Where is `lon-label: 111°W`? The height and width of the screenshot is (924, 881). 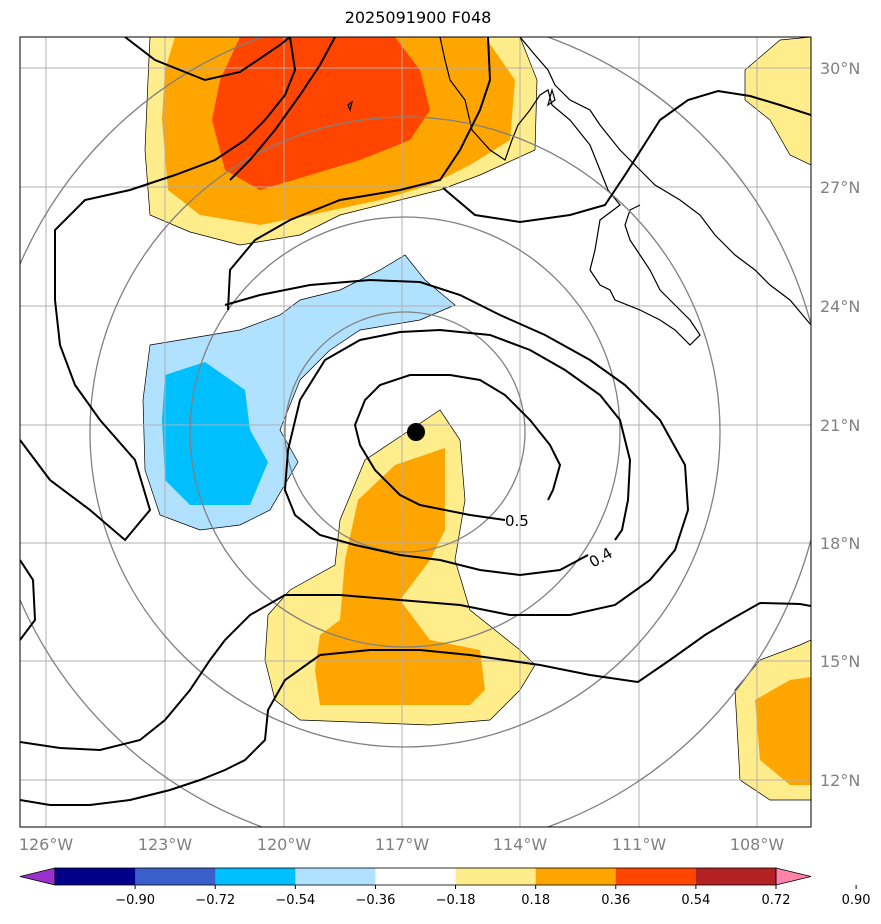
lon-label: 111°W is located at coordinates (639, 844).